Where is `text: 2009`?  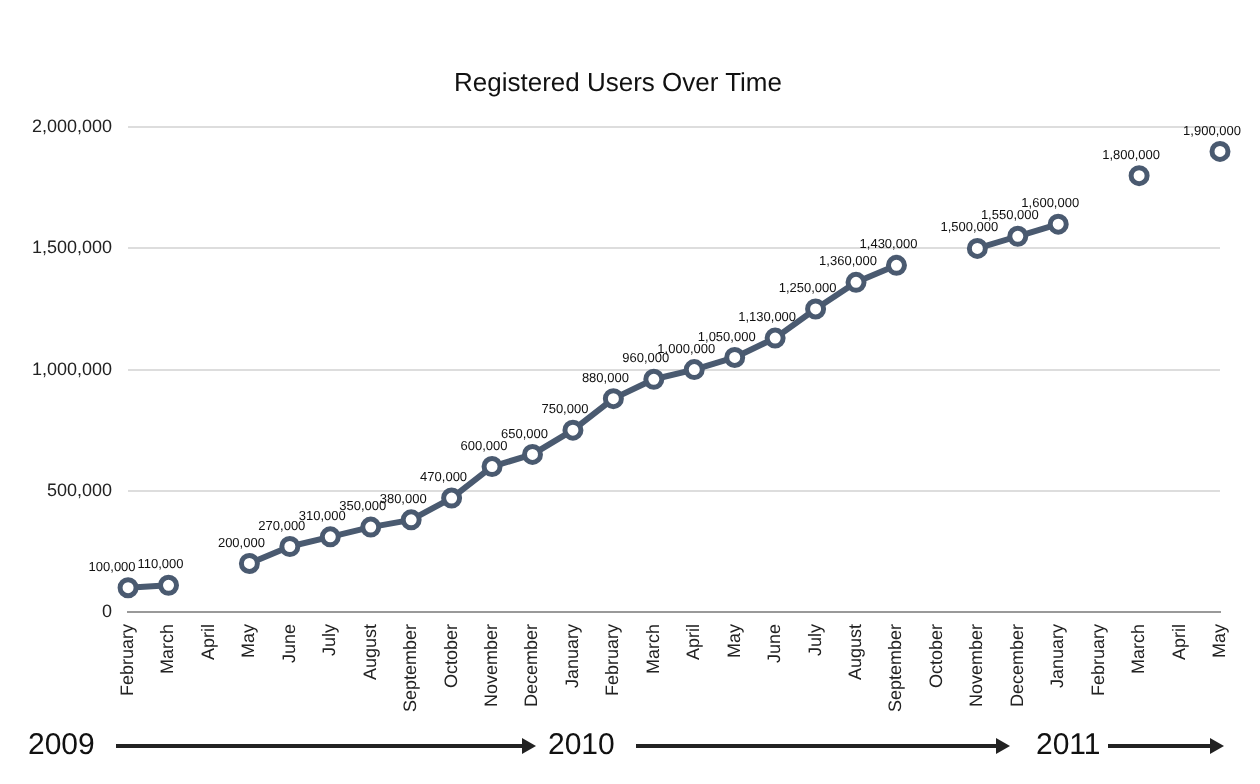
text: 2009 is located at coordinates (61, 746).